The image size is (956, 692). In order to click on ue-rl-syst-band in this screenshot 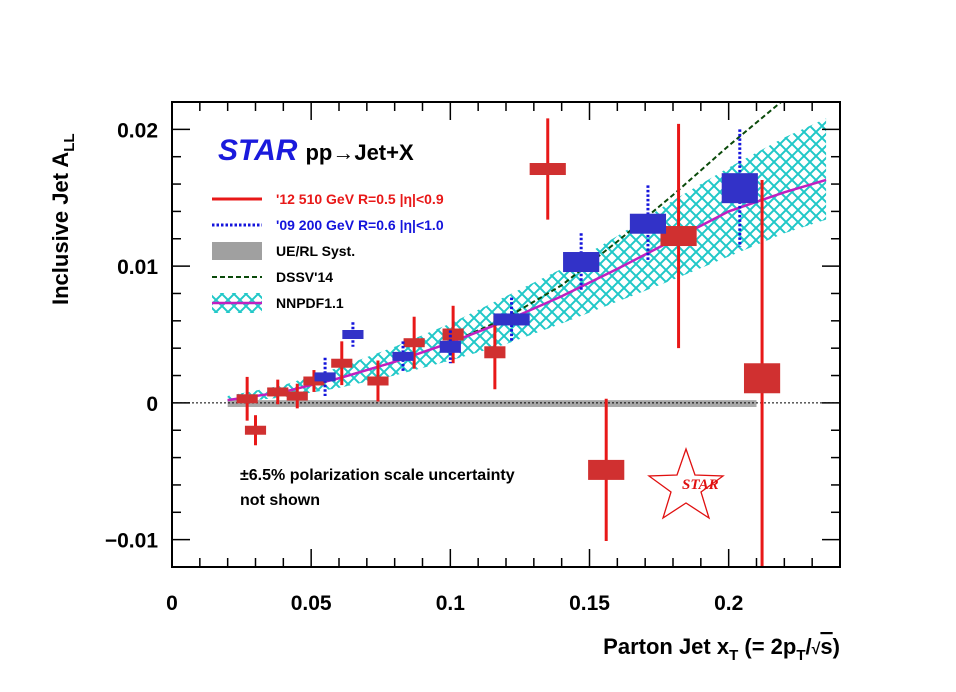, I will do `click(492, 403)`.